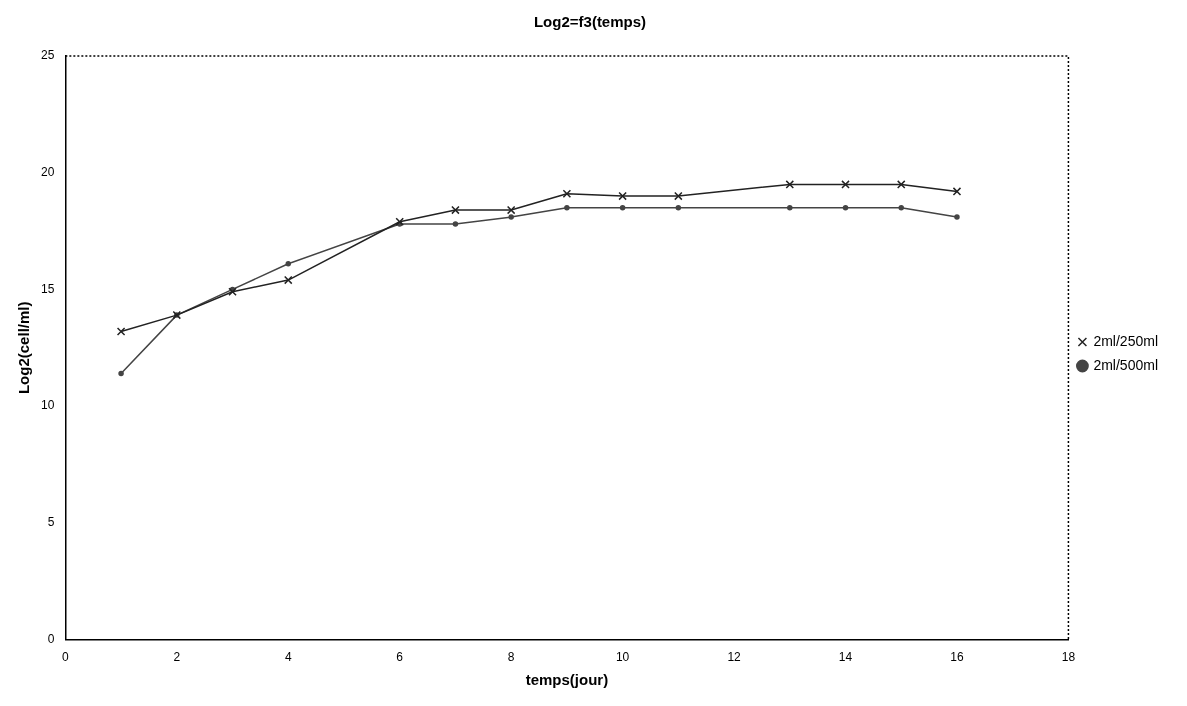 Image resolution: width=1187 pixels, height=706 pixels. What do you see at coordinates (511, 657) in the screenshot?
I see `x-tick-label: 8` at bounding box center [511, 657].